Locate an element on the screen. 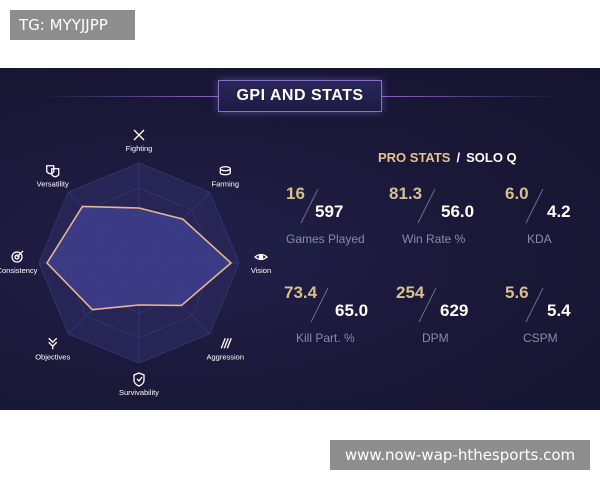  stat-kill-participation: 73.4 65.0 Kill Part. % is located at coordinates (339, 318).